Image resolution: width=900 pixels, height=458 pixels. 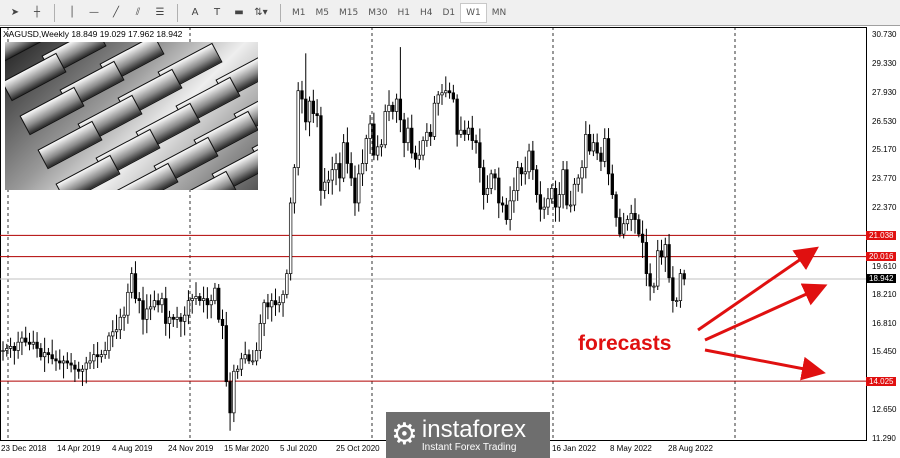 I want to click on trendline-icon: ╱, so click(x=116, y=12).